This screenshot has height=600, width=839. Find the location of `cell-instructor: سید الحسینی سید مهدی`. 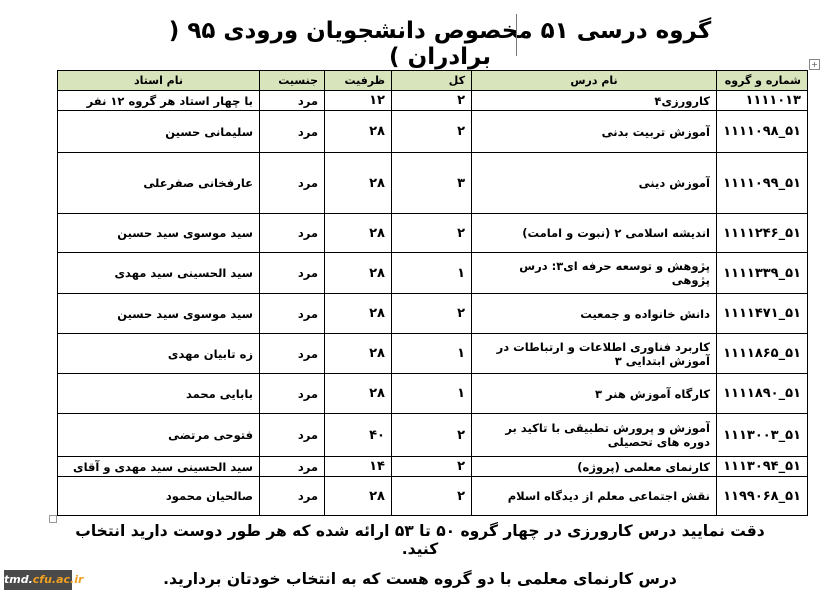

cell-instructor: سید الحسینی سید مهدی is located at coordinates (158, 273).